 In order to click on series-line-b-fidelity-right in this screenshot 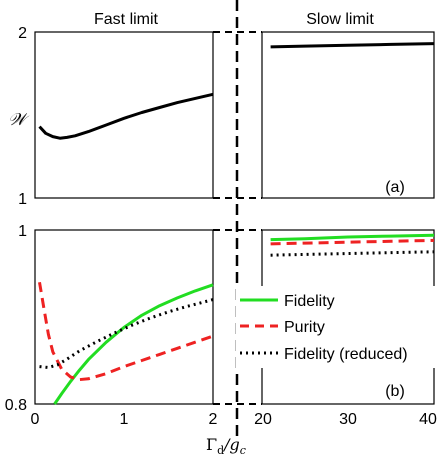, I will do `click(352, 237)`.